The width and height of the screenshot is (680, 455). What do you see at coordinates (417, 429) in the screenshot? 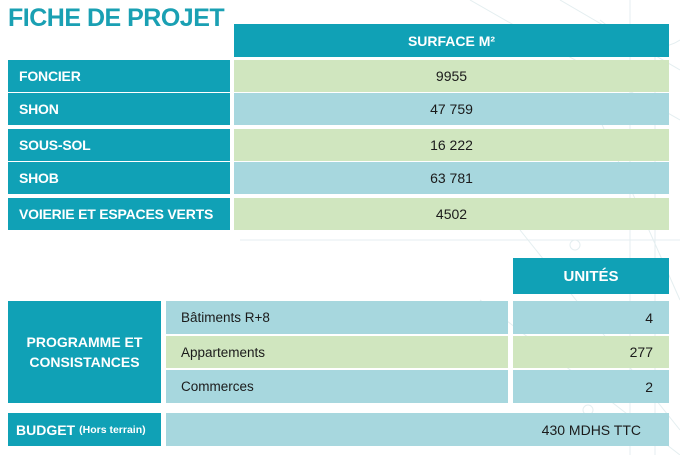
I see `budget-value: 430 MDHS TTC` at bounding box center [417, 429].